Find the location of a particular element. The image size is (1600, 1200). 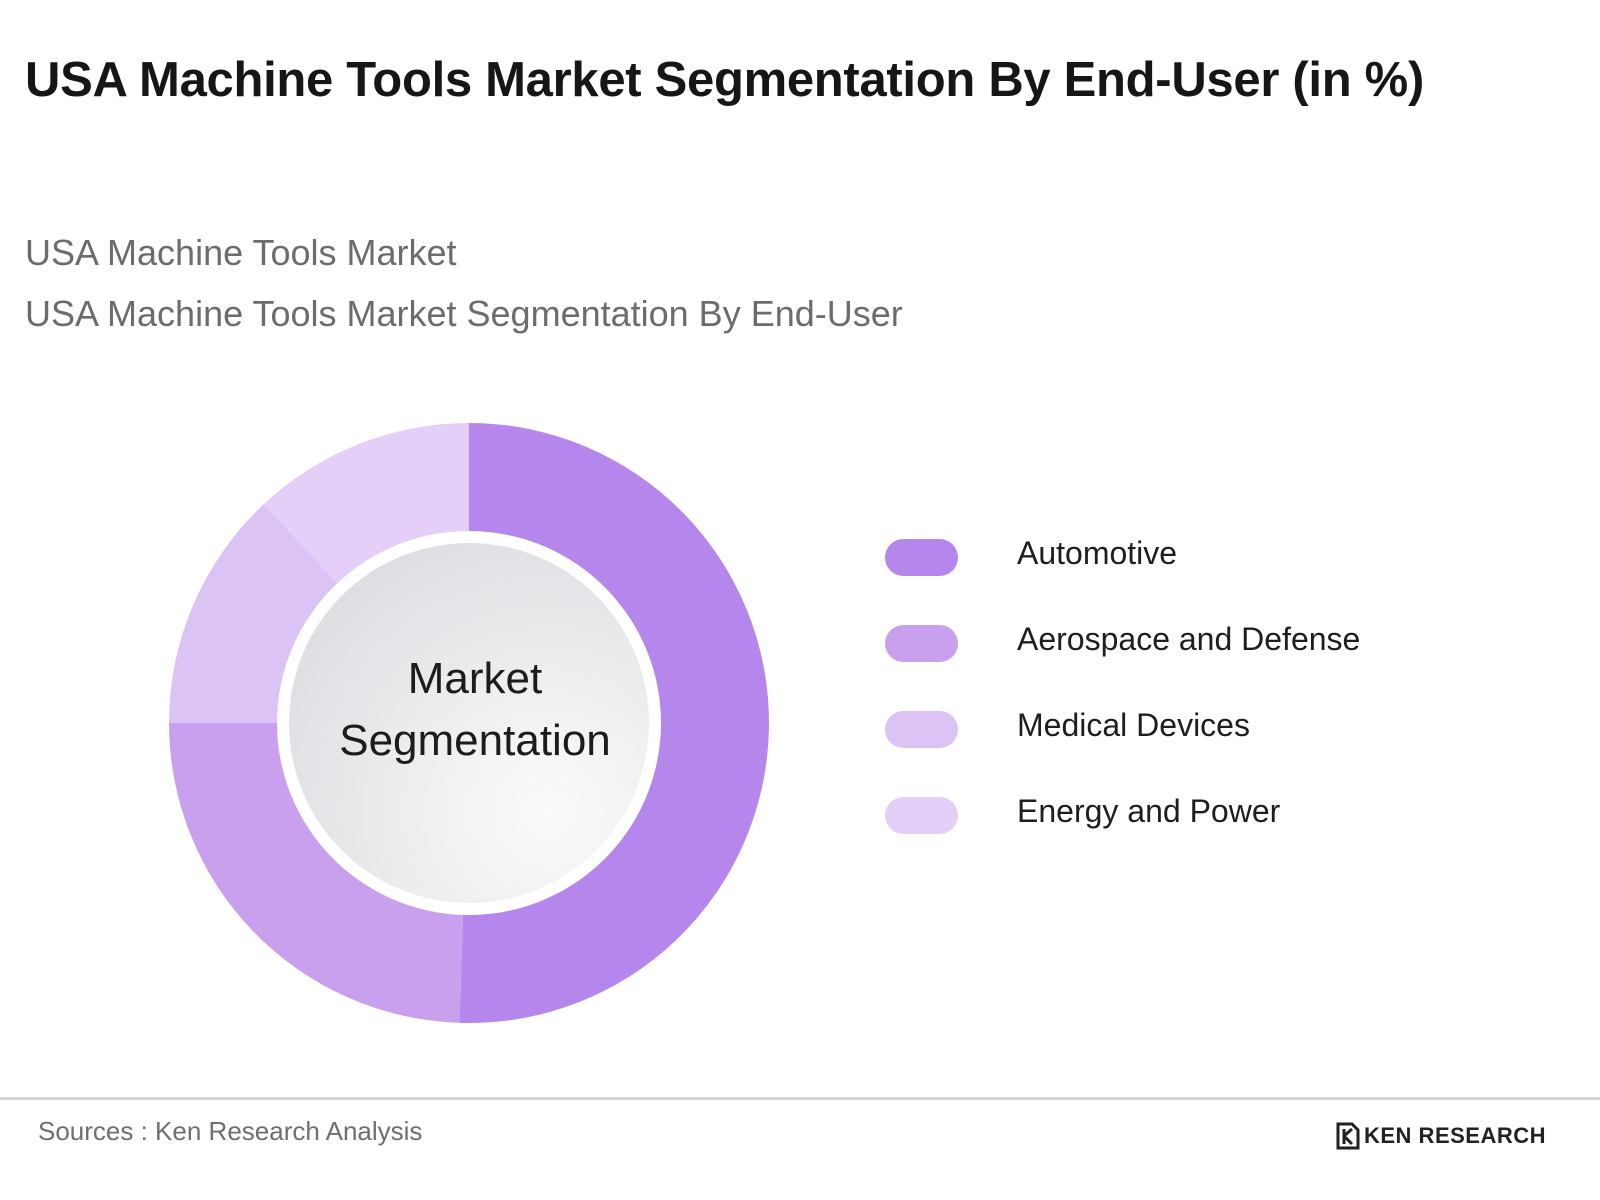

ken-research-logo-icon is located at coordinates (1348, 1136).